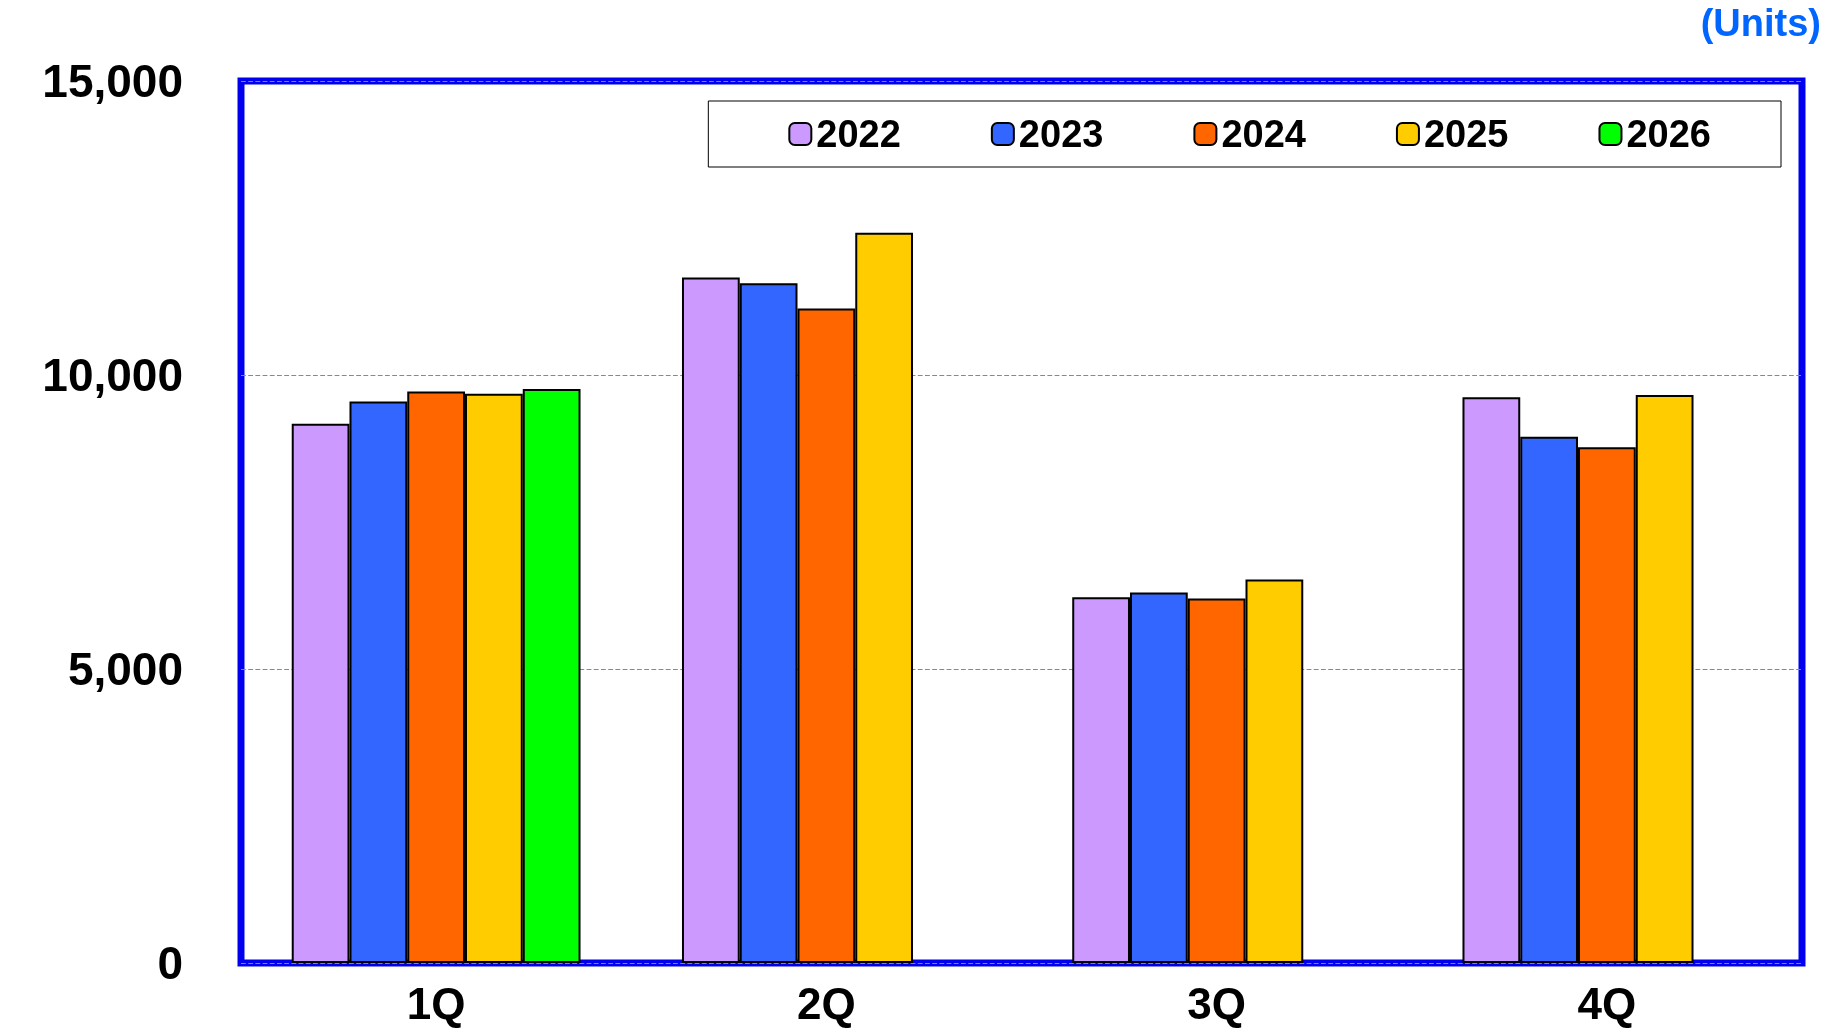 The image size is (1825, 1032). Describe the element at coordinates (858, 134) in the screenshot. I see `legend-label: 2022` at that location.